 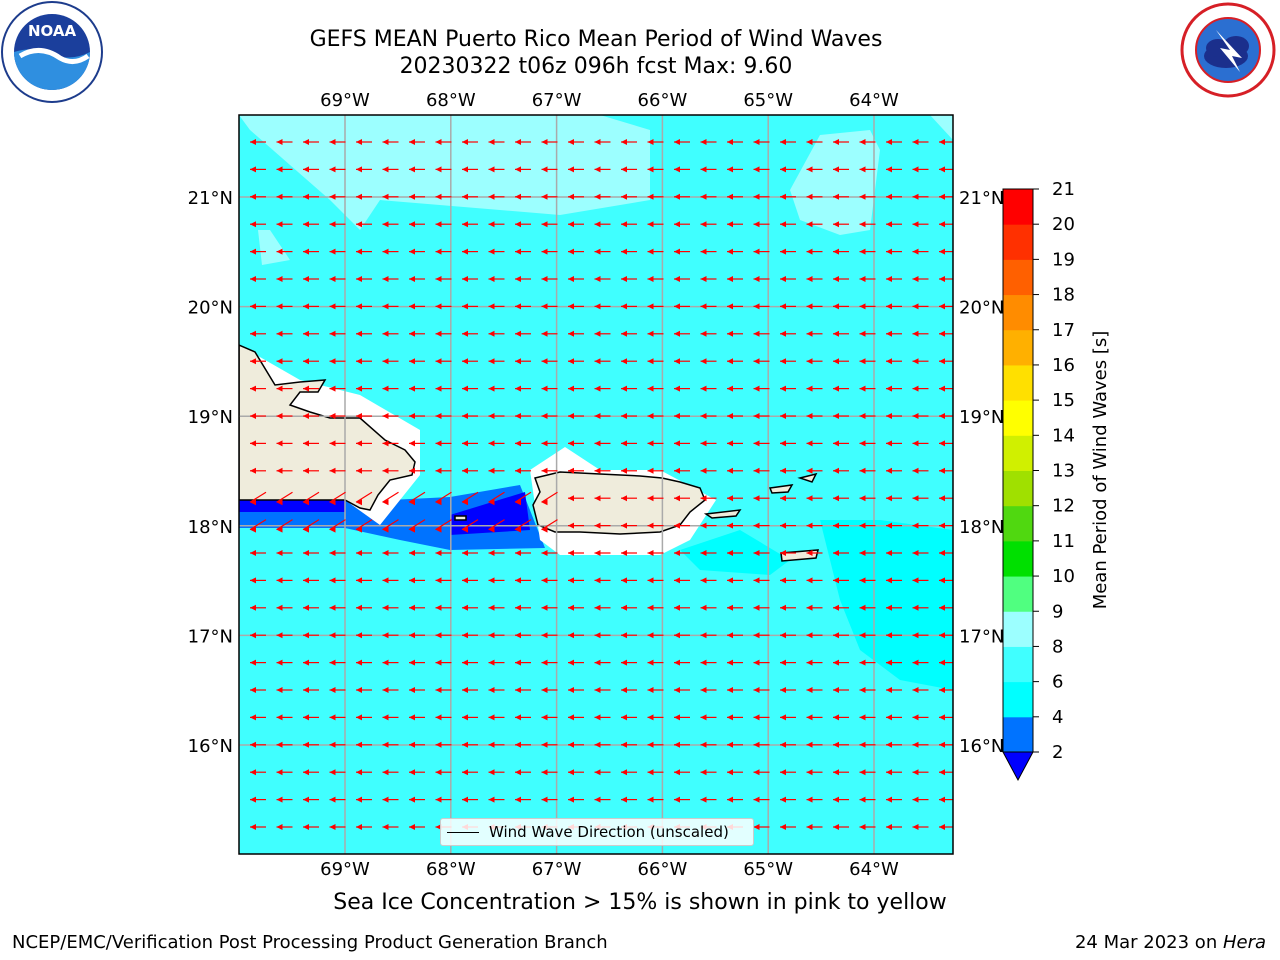 What do you see at coordinates (886, 605) in the screenshot?
I see `contour-patch` at bounding box center [886, 605].